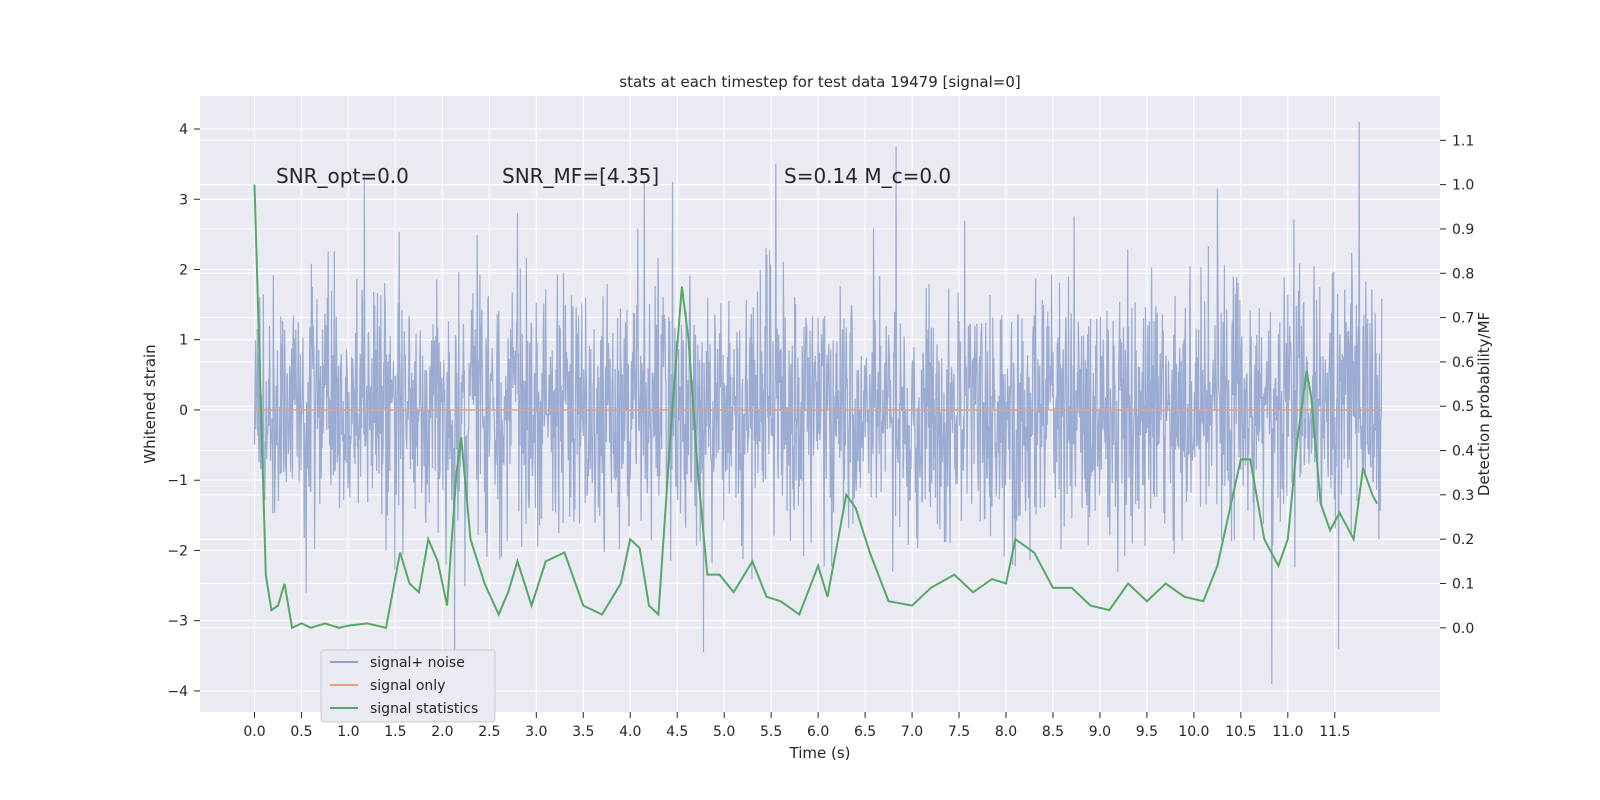  What do you see at coordinates (1006, 732) in the screenshot?
I see `x-tick-label-16: 8.0` at bounding box center [1006, 732].